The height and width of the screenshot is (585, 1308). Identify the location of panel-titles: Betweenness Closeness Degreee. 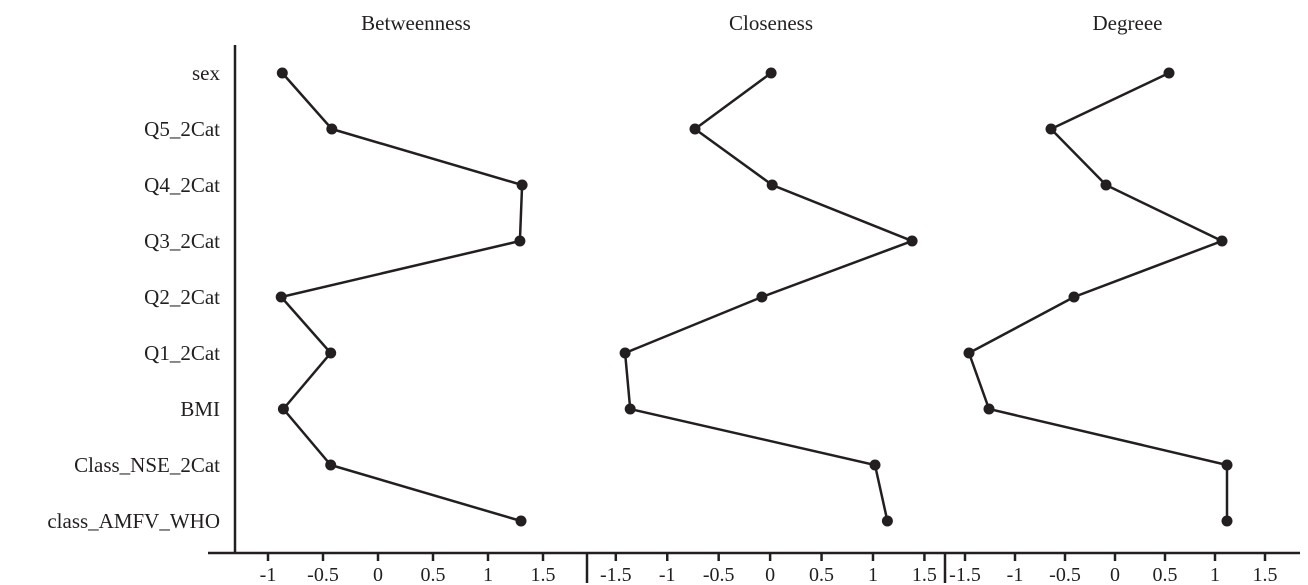
(761, 23).